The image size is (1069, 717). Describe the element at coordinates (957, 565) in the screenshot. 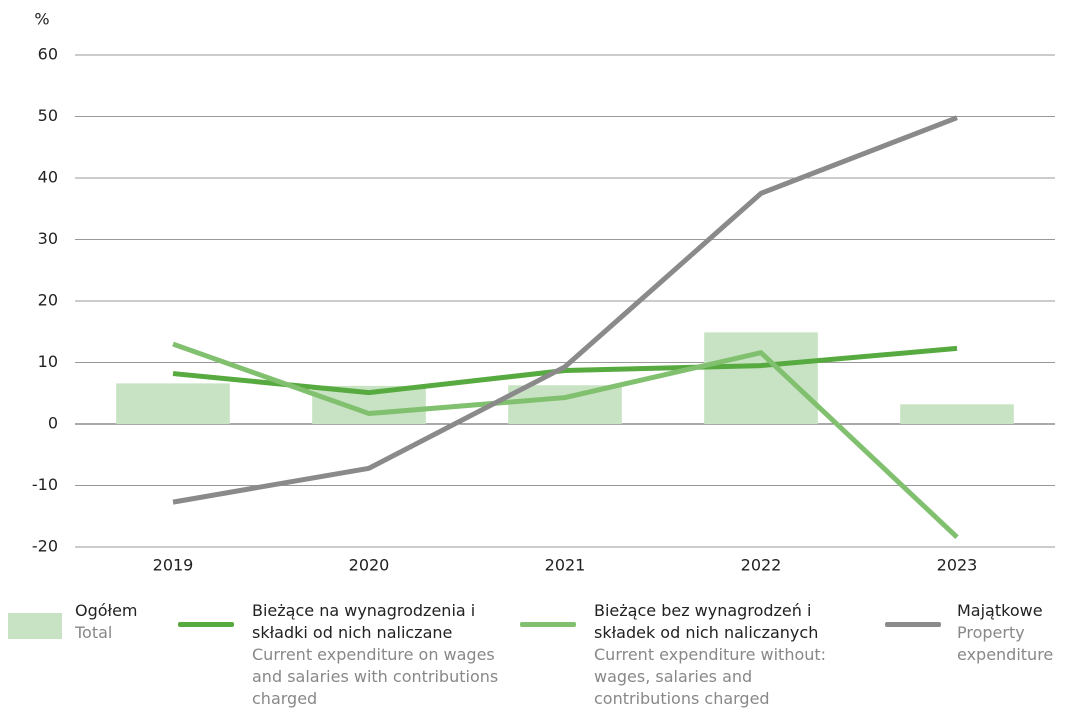

I see `x-tick-label: 2023` at that location.